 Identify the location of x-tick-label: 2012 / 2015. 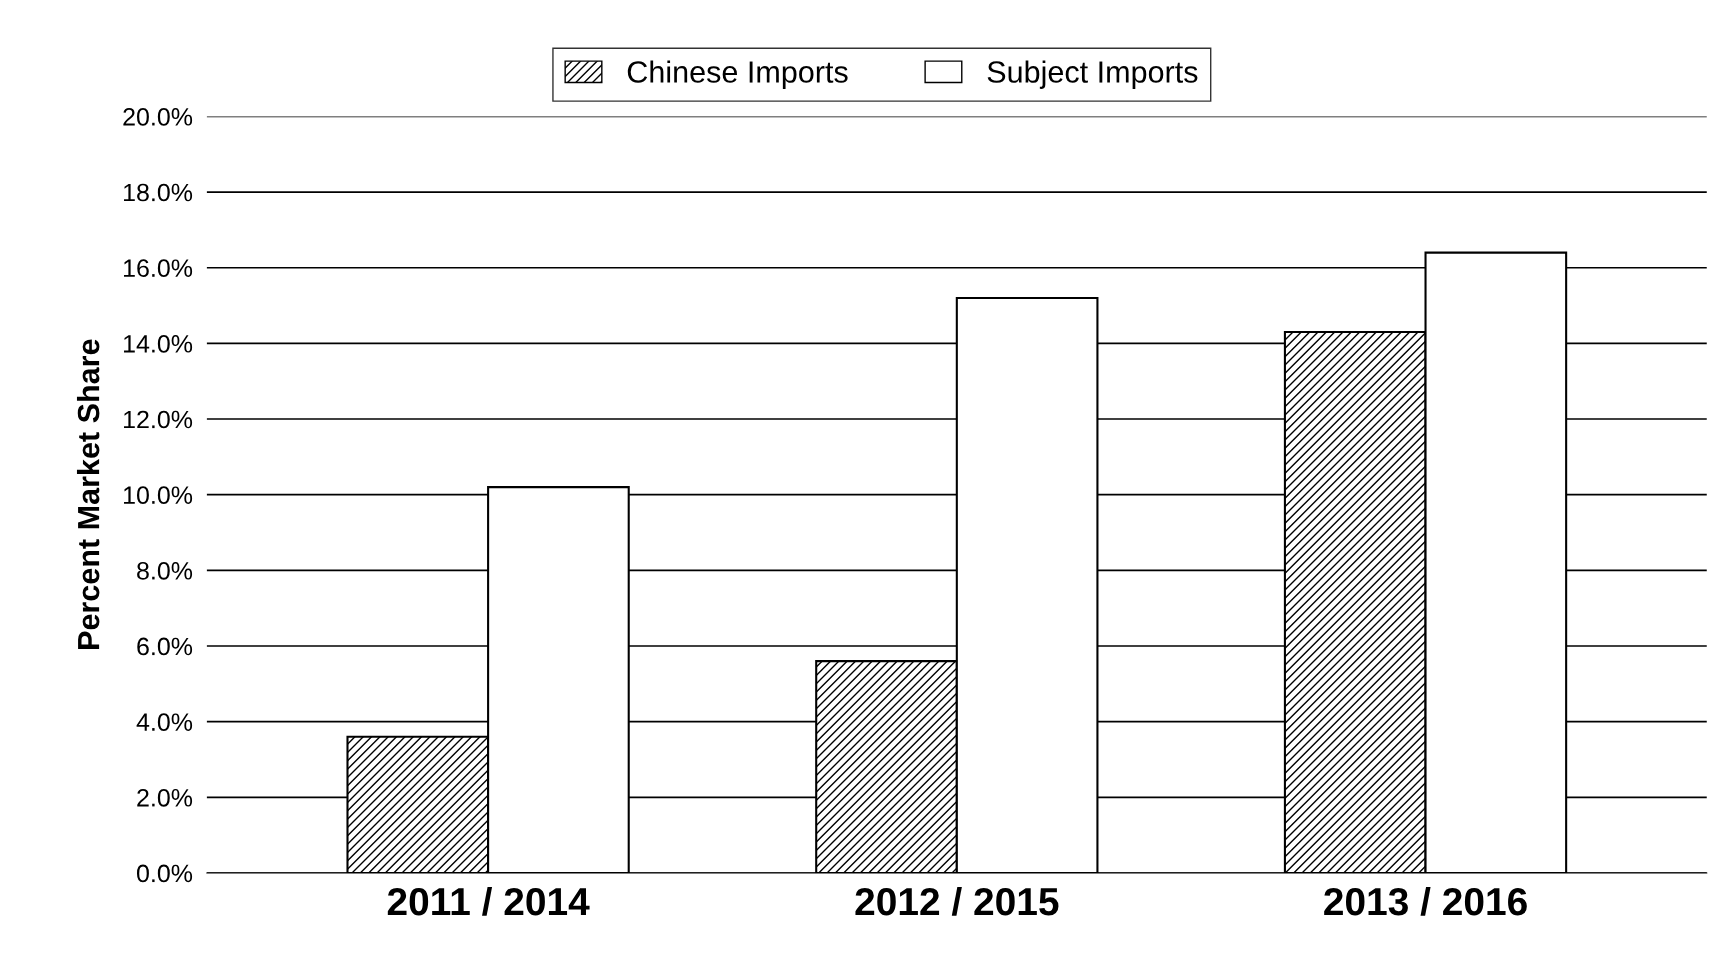
(957, 901).